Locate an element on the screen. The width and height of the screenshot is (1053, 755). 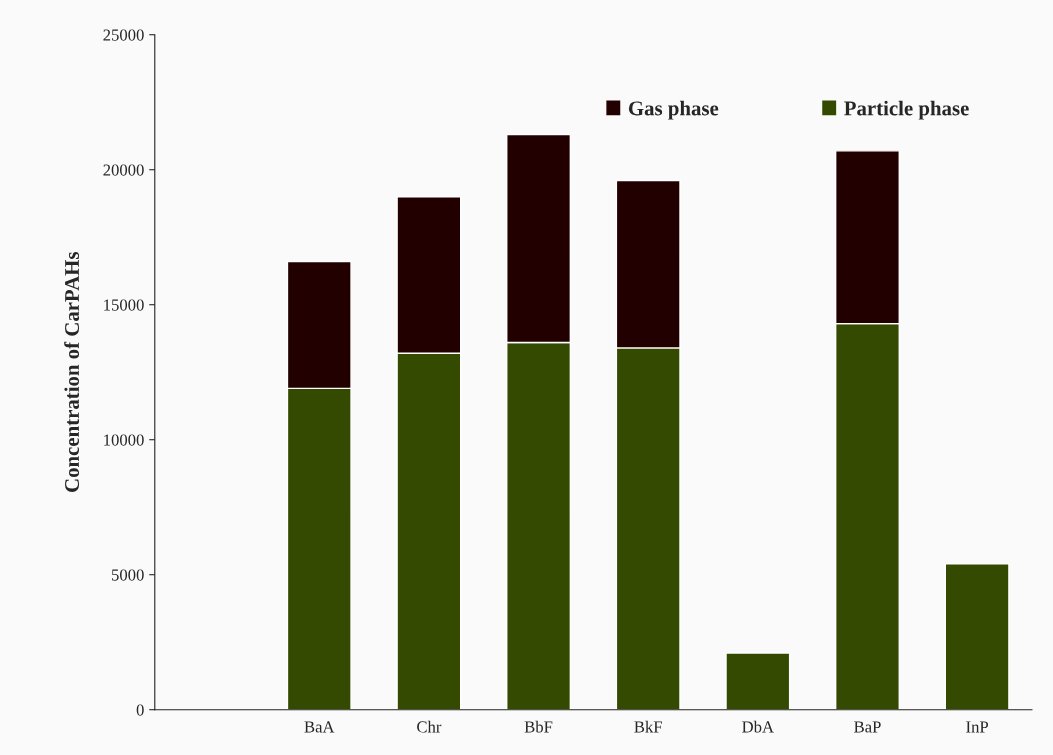
x-tick-label: Chr is located at coordinates (429, 726).